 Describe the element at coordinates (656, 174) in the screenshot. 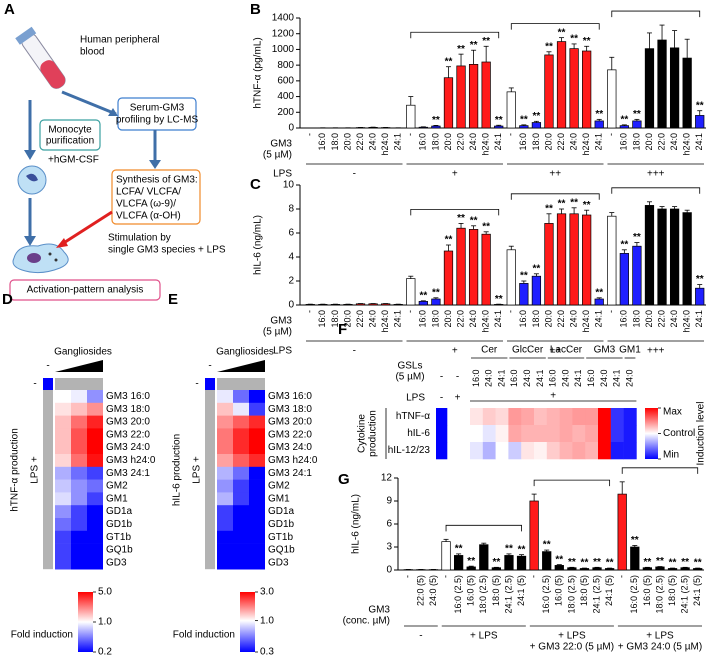

I see `group-label: +++` at that location.